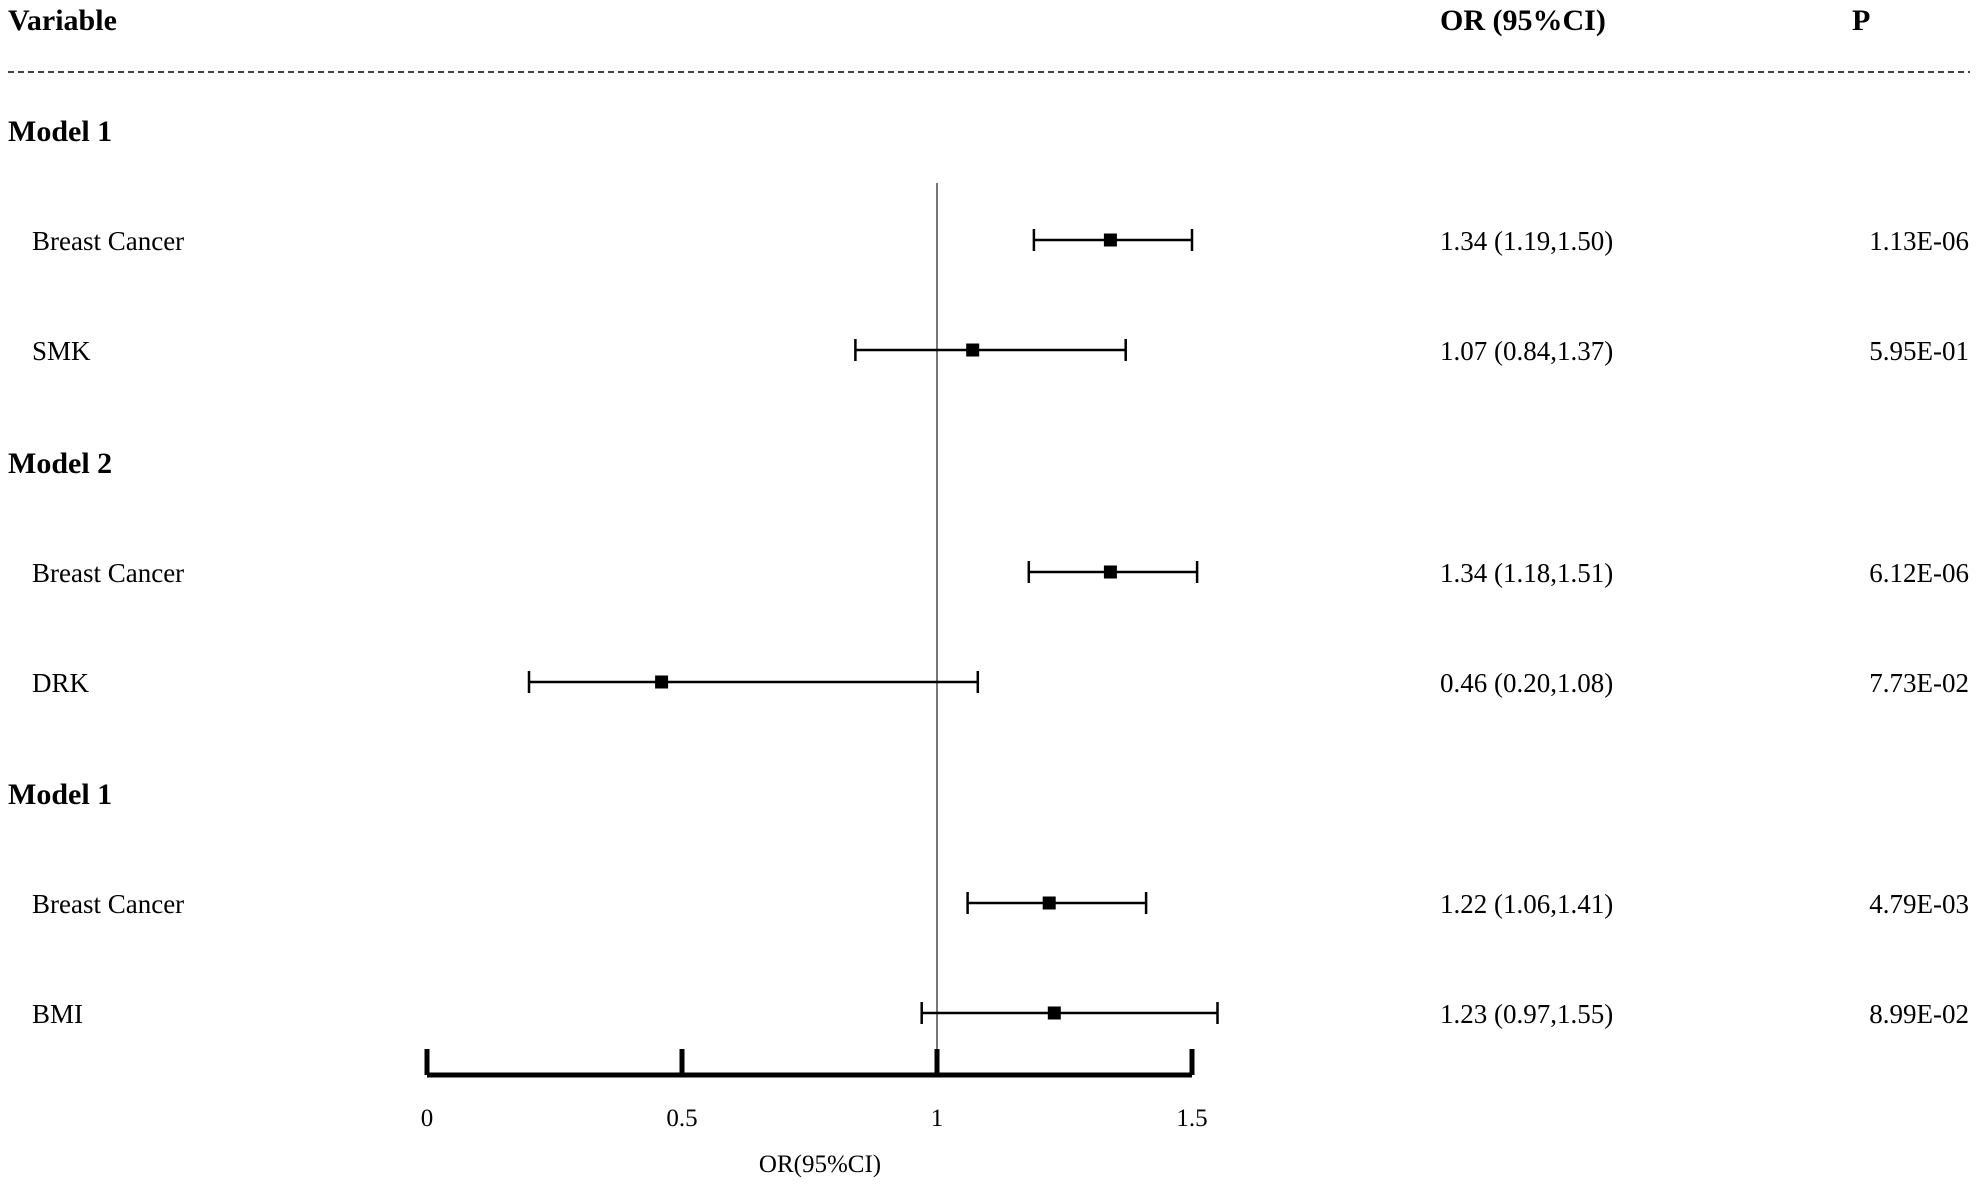 The image size is (1977, 1187). Describe the element at coordinates (1919, 1014) in the screenshot. I see `p-value: 8.99E-02` at that location.